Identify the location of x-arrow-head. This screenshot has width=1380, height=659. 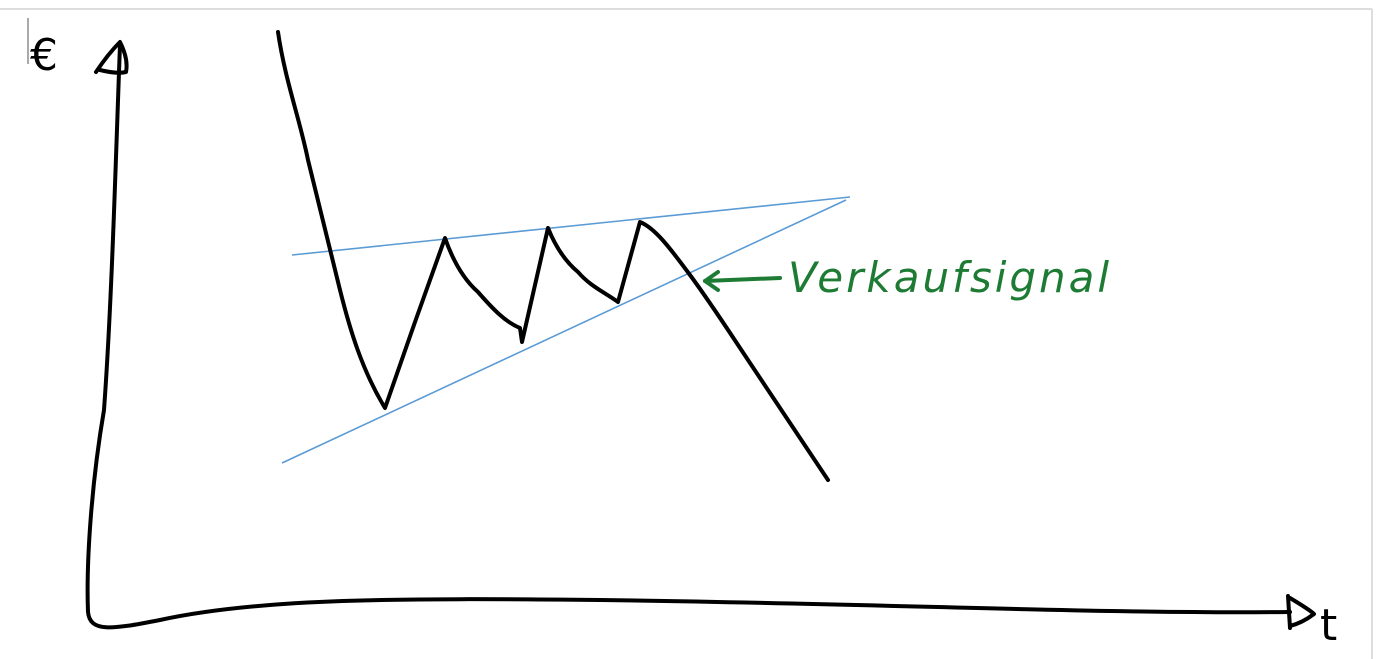
(1301, 612).